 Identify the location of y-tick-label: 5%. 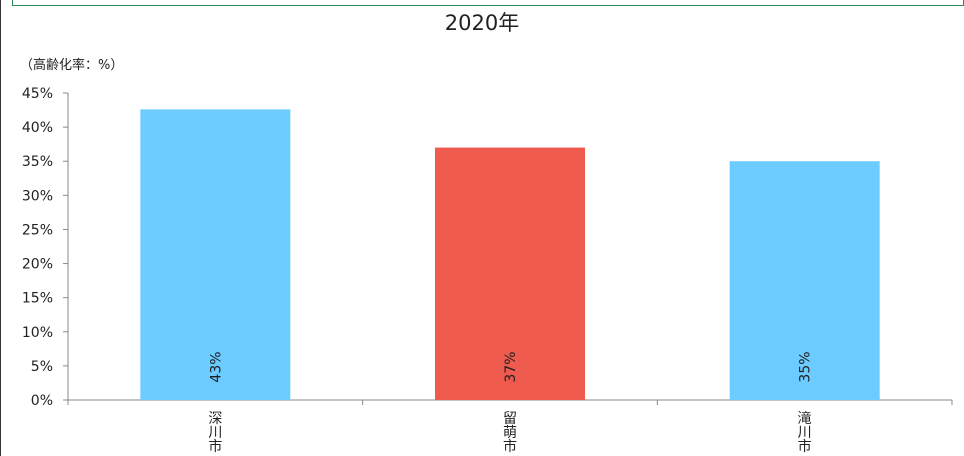
(42, 367).